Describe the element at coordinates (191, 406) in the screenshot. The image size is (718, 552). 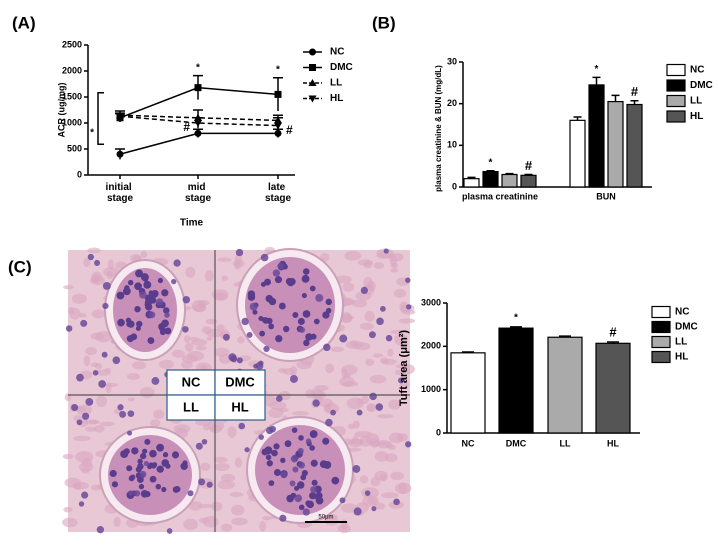
I see `image-label: LL` at that location.